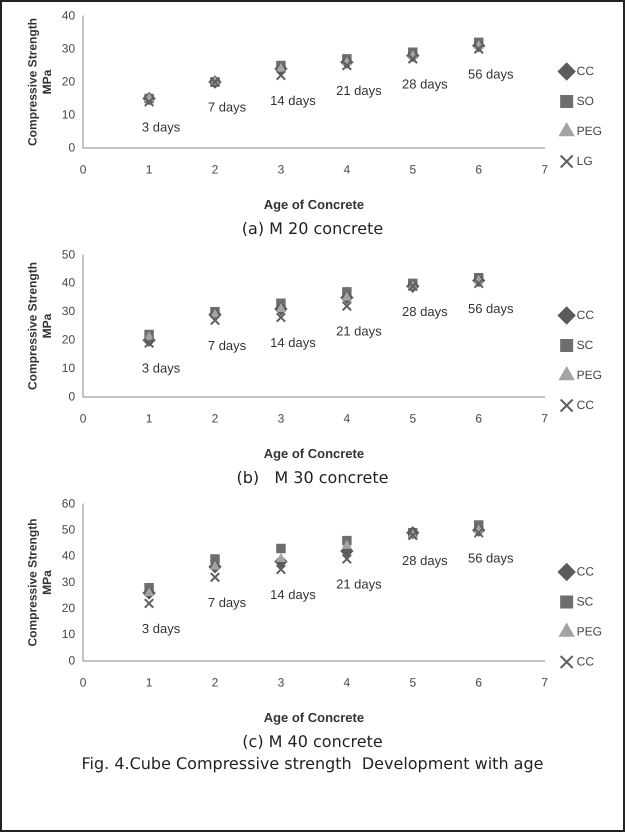  What do you see at coordinates (313, 478) in the screenshot?
I see `text: (b) M 30 concrete` at bounding box center [313, 478].